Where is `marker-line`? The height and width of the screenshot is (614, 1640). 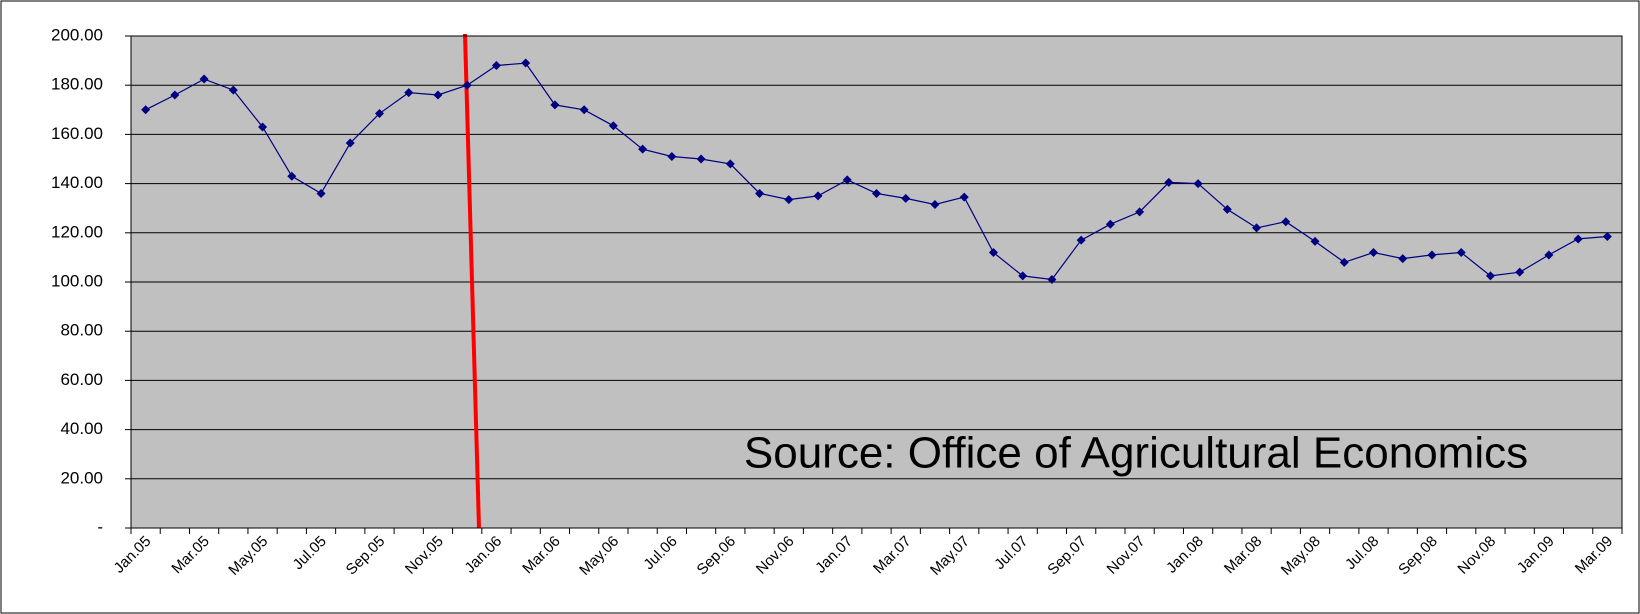
marker-line is located at coordinates (472, 281).